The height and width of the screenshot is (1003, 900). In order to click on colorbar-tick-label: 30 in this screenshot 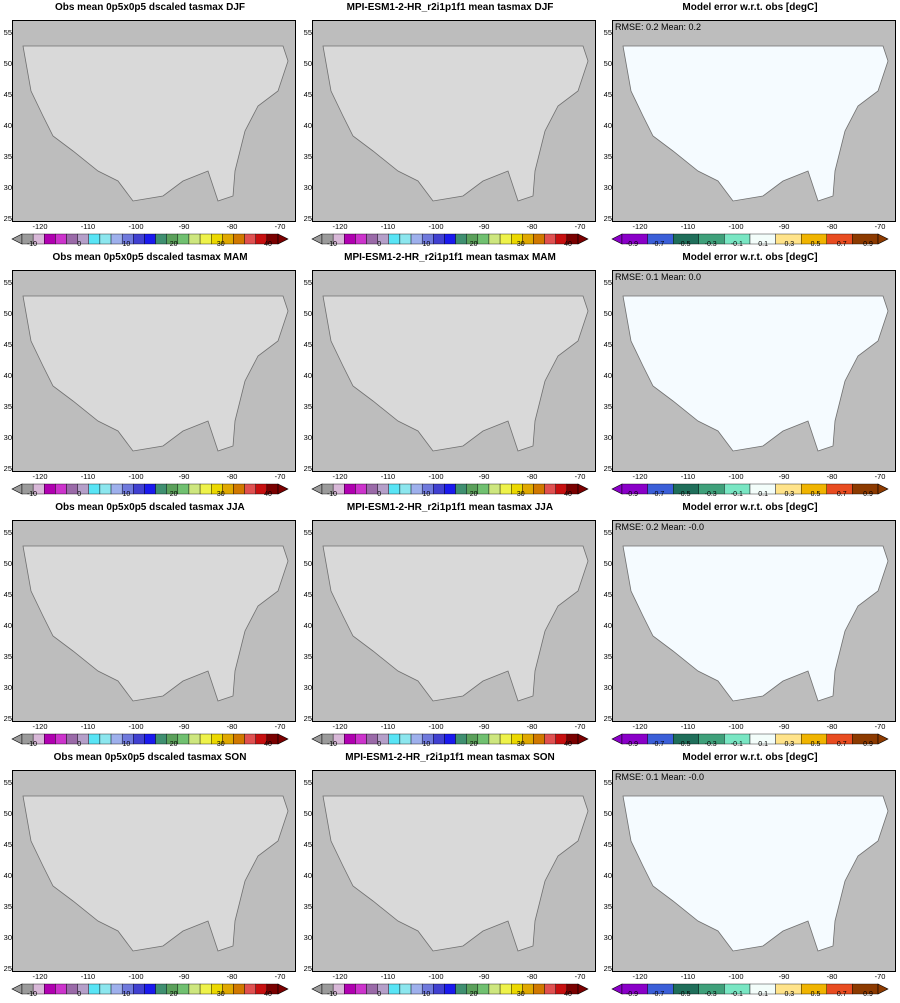, I will do `click(220, 744)`.